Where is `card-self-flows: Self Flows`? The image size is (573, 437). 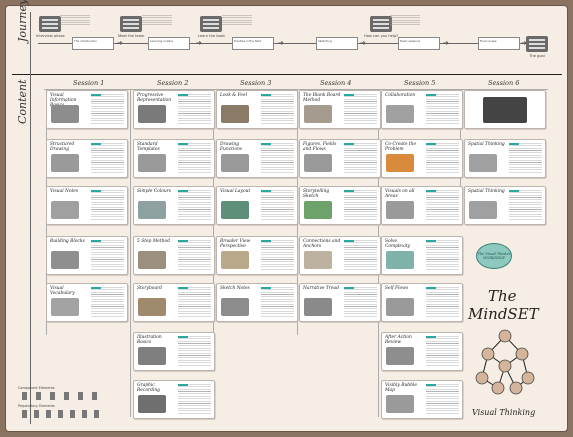
card-self-flows: Self Flows is located at coordinates (422, 302).